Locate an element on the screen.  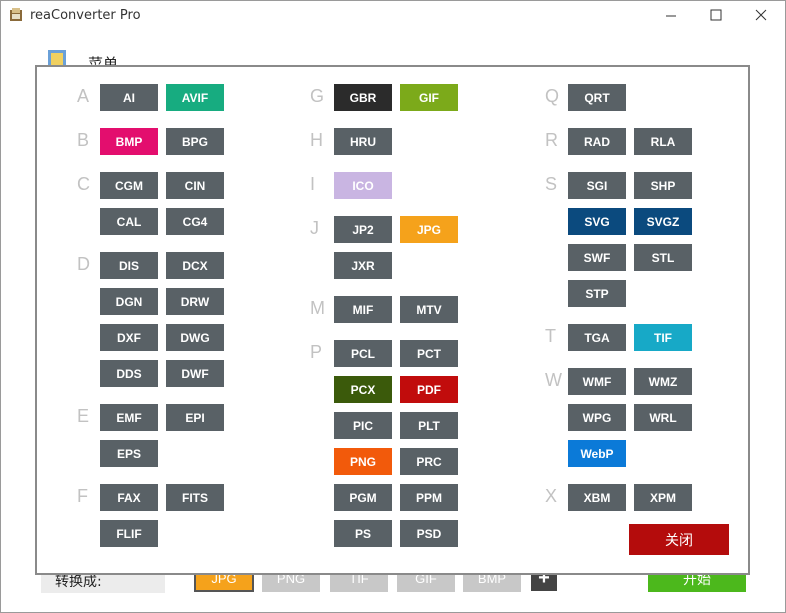
group-letter: H is located at coordinates (316, 140).